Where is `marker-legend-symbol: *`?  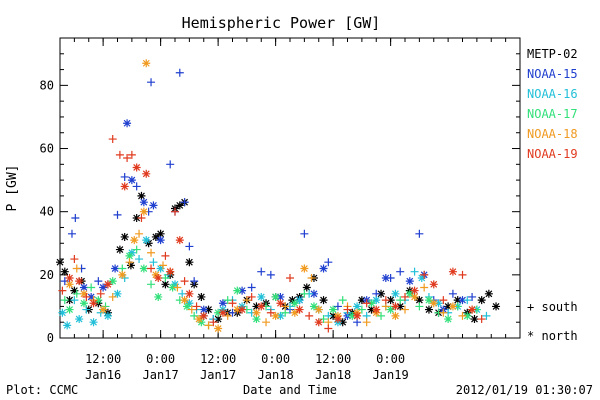
marker-legend-symbol: * is located at coordinates (530, 336).